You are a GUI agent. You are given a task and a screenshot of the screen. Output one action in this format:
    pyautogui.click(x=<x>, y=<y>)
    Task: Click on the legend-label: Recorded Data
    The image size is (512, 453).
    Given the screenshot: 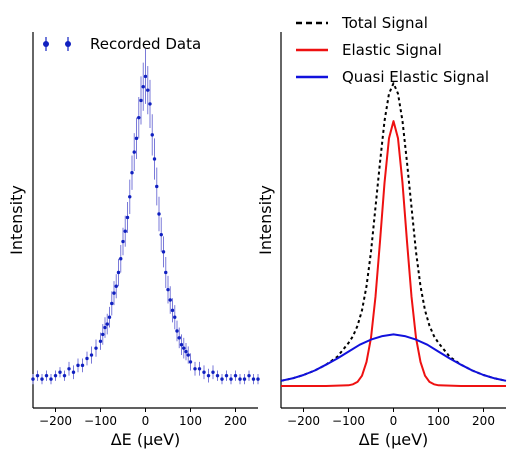 What is the action you would take?
    pyautogui.click(x=145, y=44)
    